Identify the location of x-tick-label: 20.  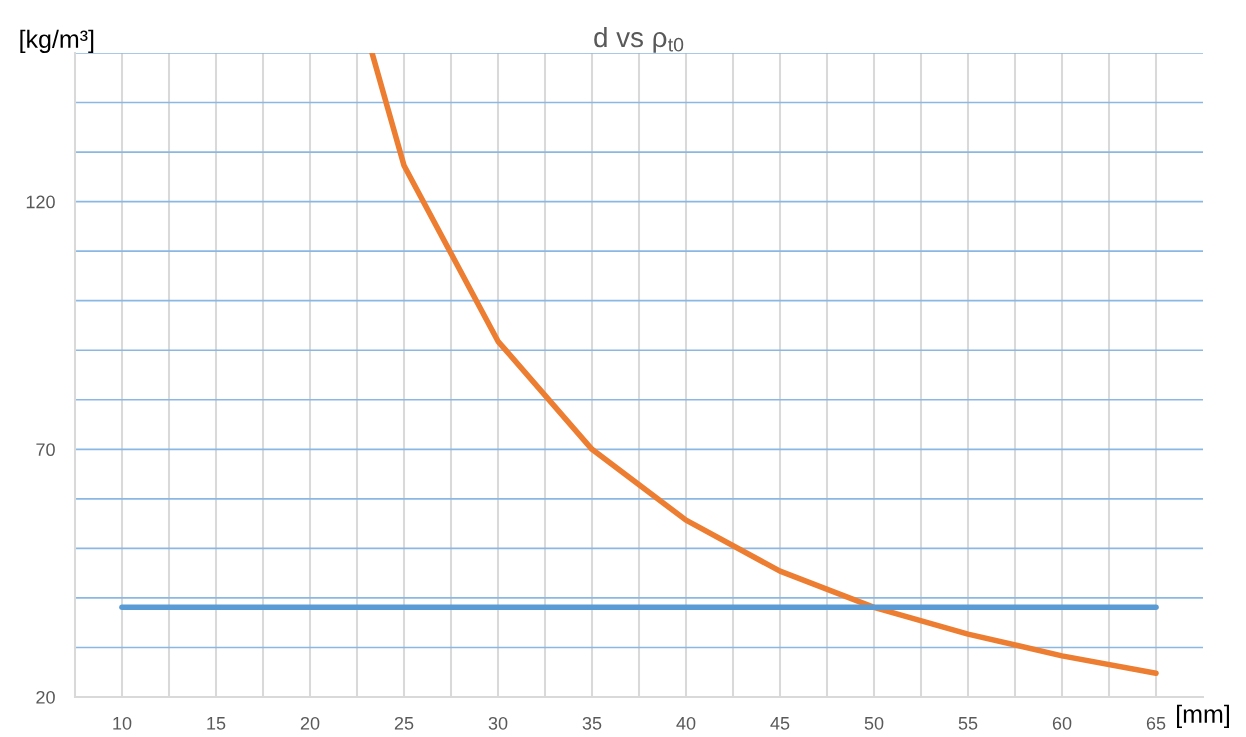
(310, 723).